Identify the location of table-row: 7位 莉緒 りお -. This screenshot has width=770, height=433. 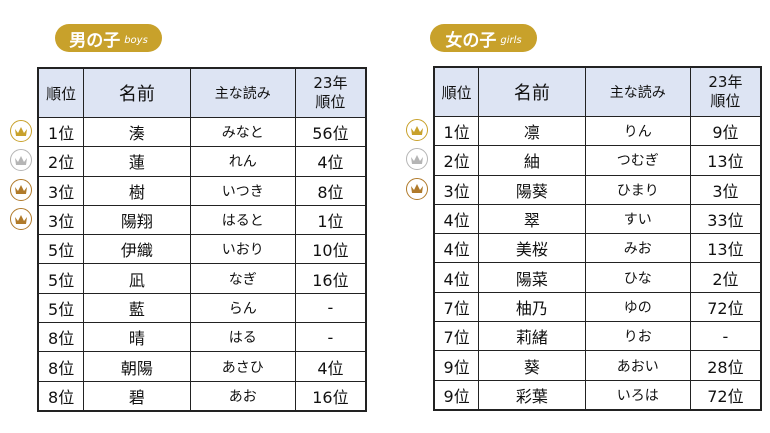
(597, 336).